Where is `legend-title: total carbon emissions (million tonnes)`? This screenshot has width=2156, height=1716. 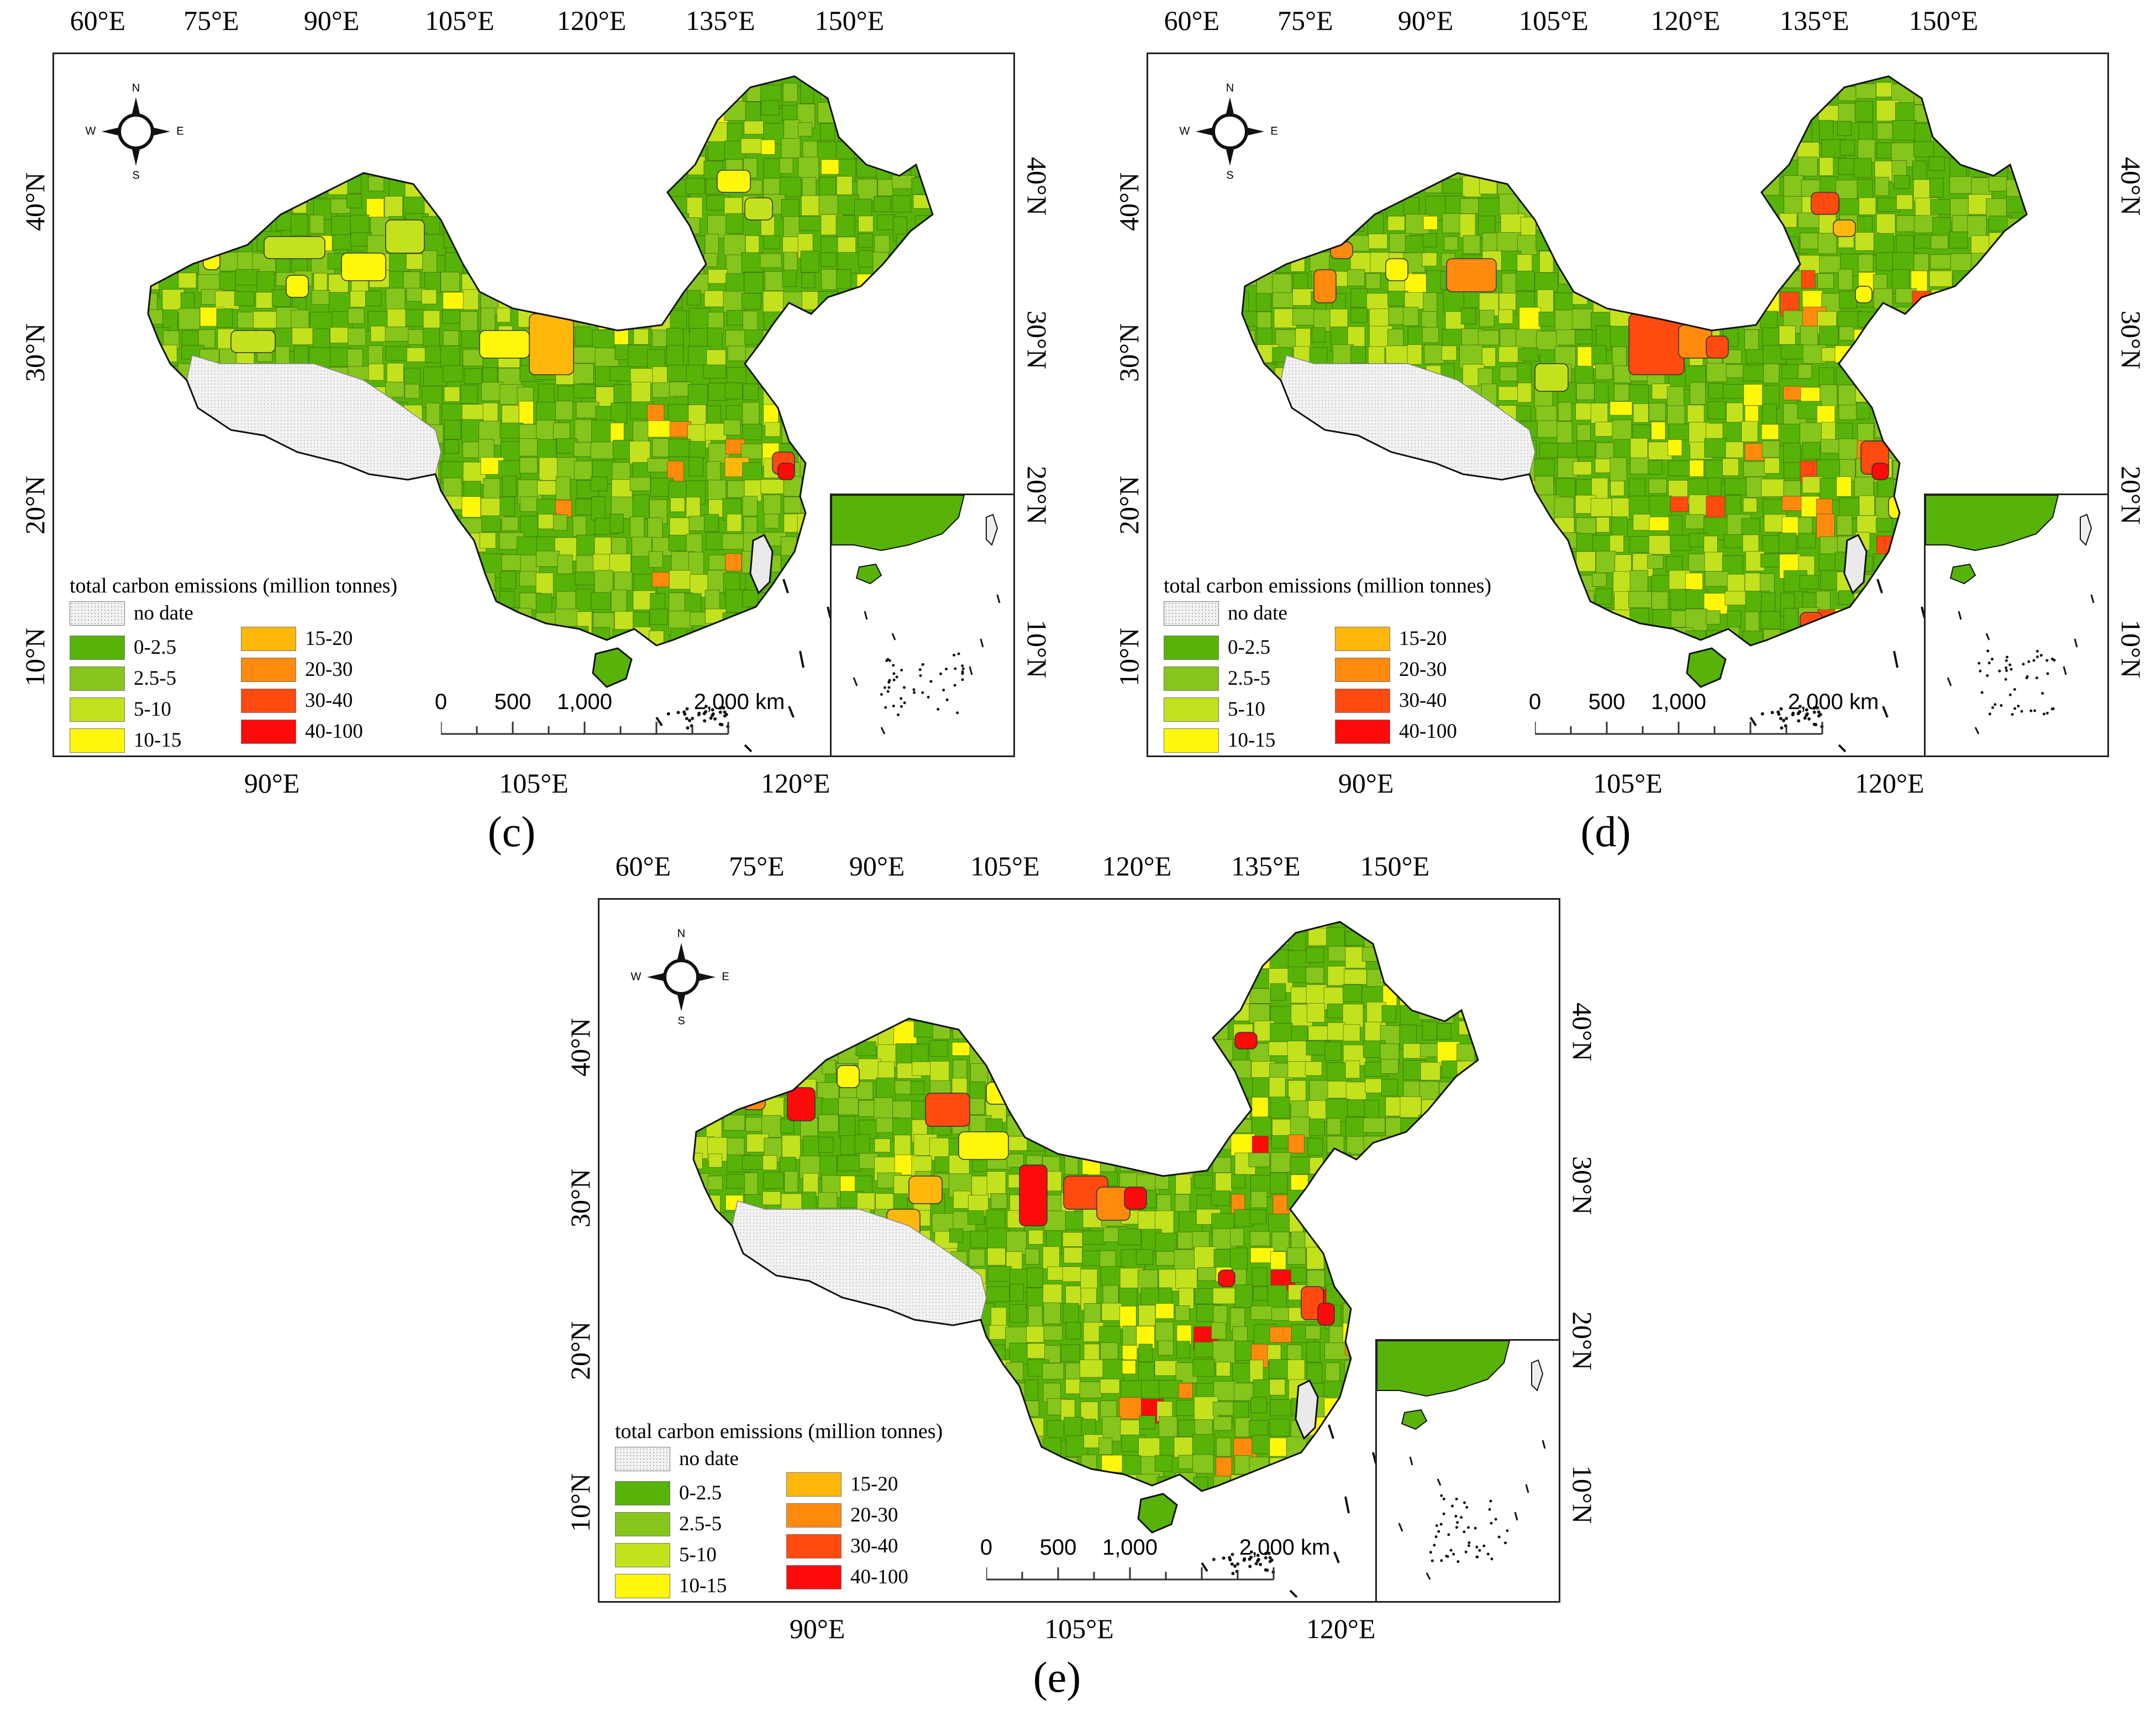
legend-title: total carbon emissions (million tonnes) is located at coordinates (1328, 585).